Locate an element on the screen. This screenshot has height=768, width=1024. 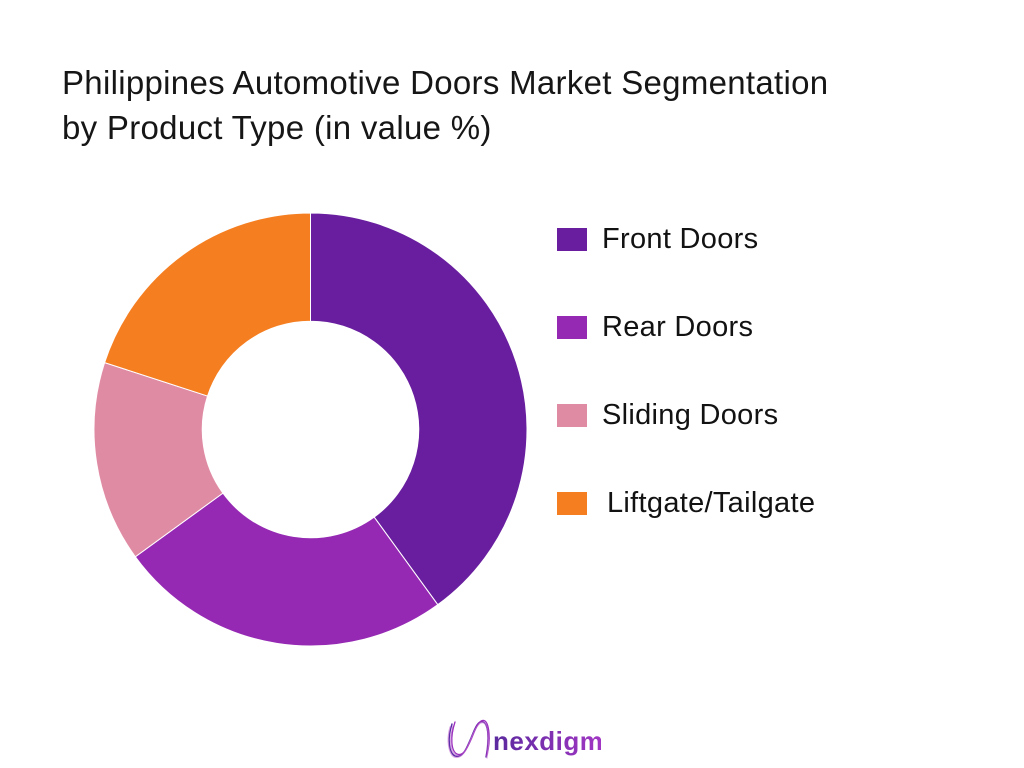
donut-segment-rear-doors is located at coordinates (286, 569).